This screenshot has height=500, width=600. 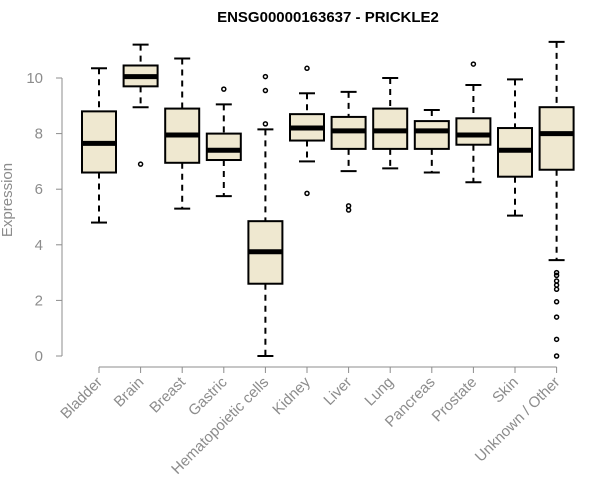 I want to click on x-tick-label: Prostate, so click(x=455, y=400).